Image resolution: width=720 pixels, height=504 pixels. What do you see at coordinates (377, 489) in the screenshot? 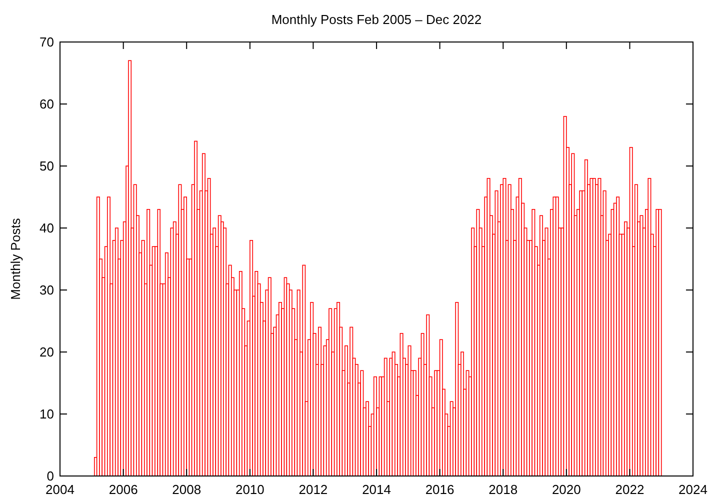
I see `x-tick-label: 2014` at bounding box center [377, 489].